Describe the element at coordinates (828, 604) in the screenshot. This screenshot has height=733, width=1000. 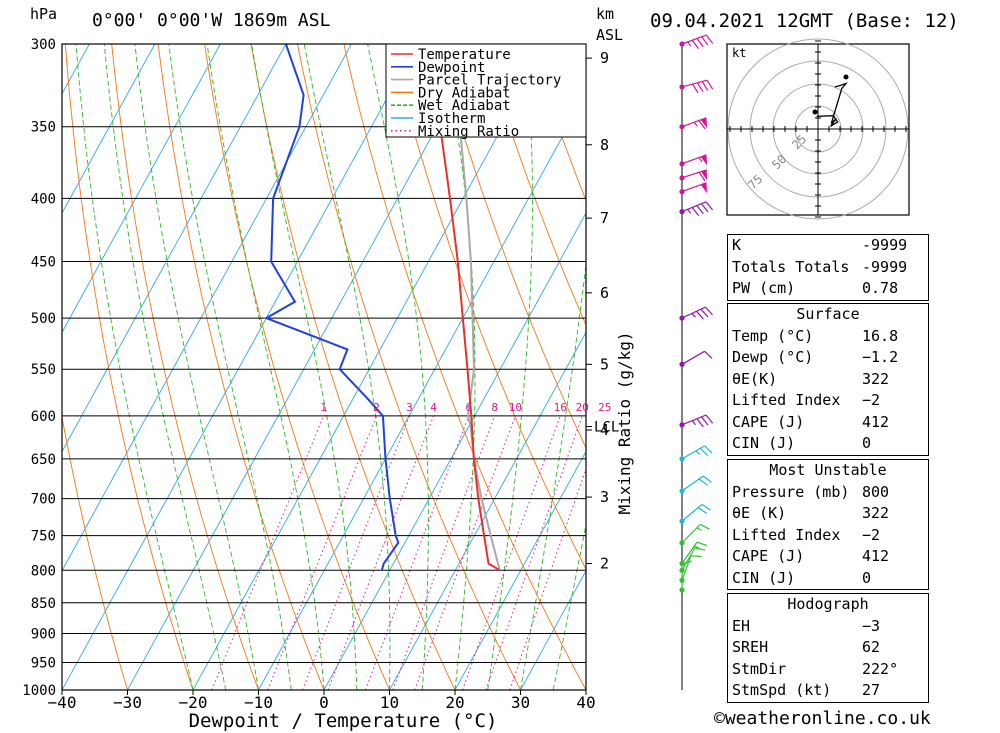
I see `hodo-params-title: Hodograph` at that location.